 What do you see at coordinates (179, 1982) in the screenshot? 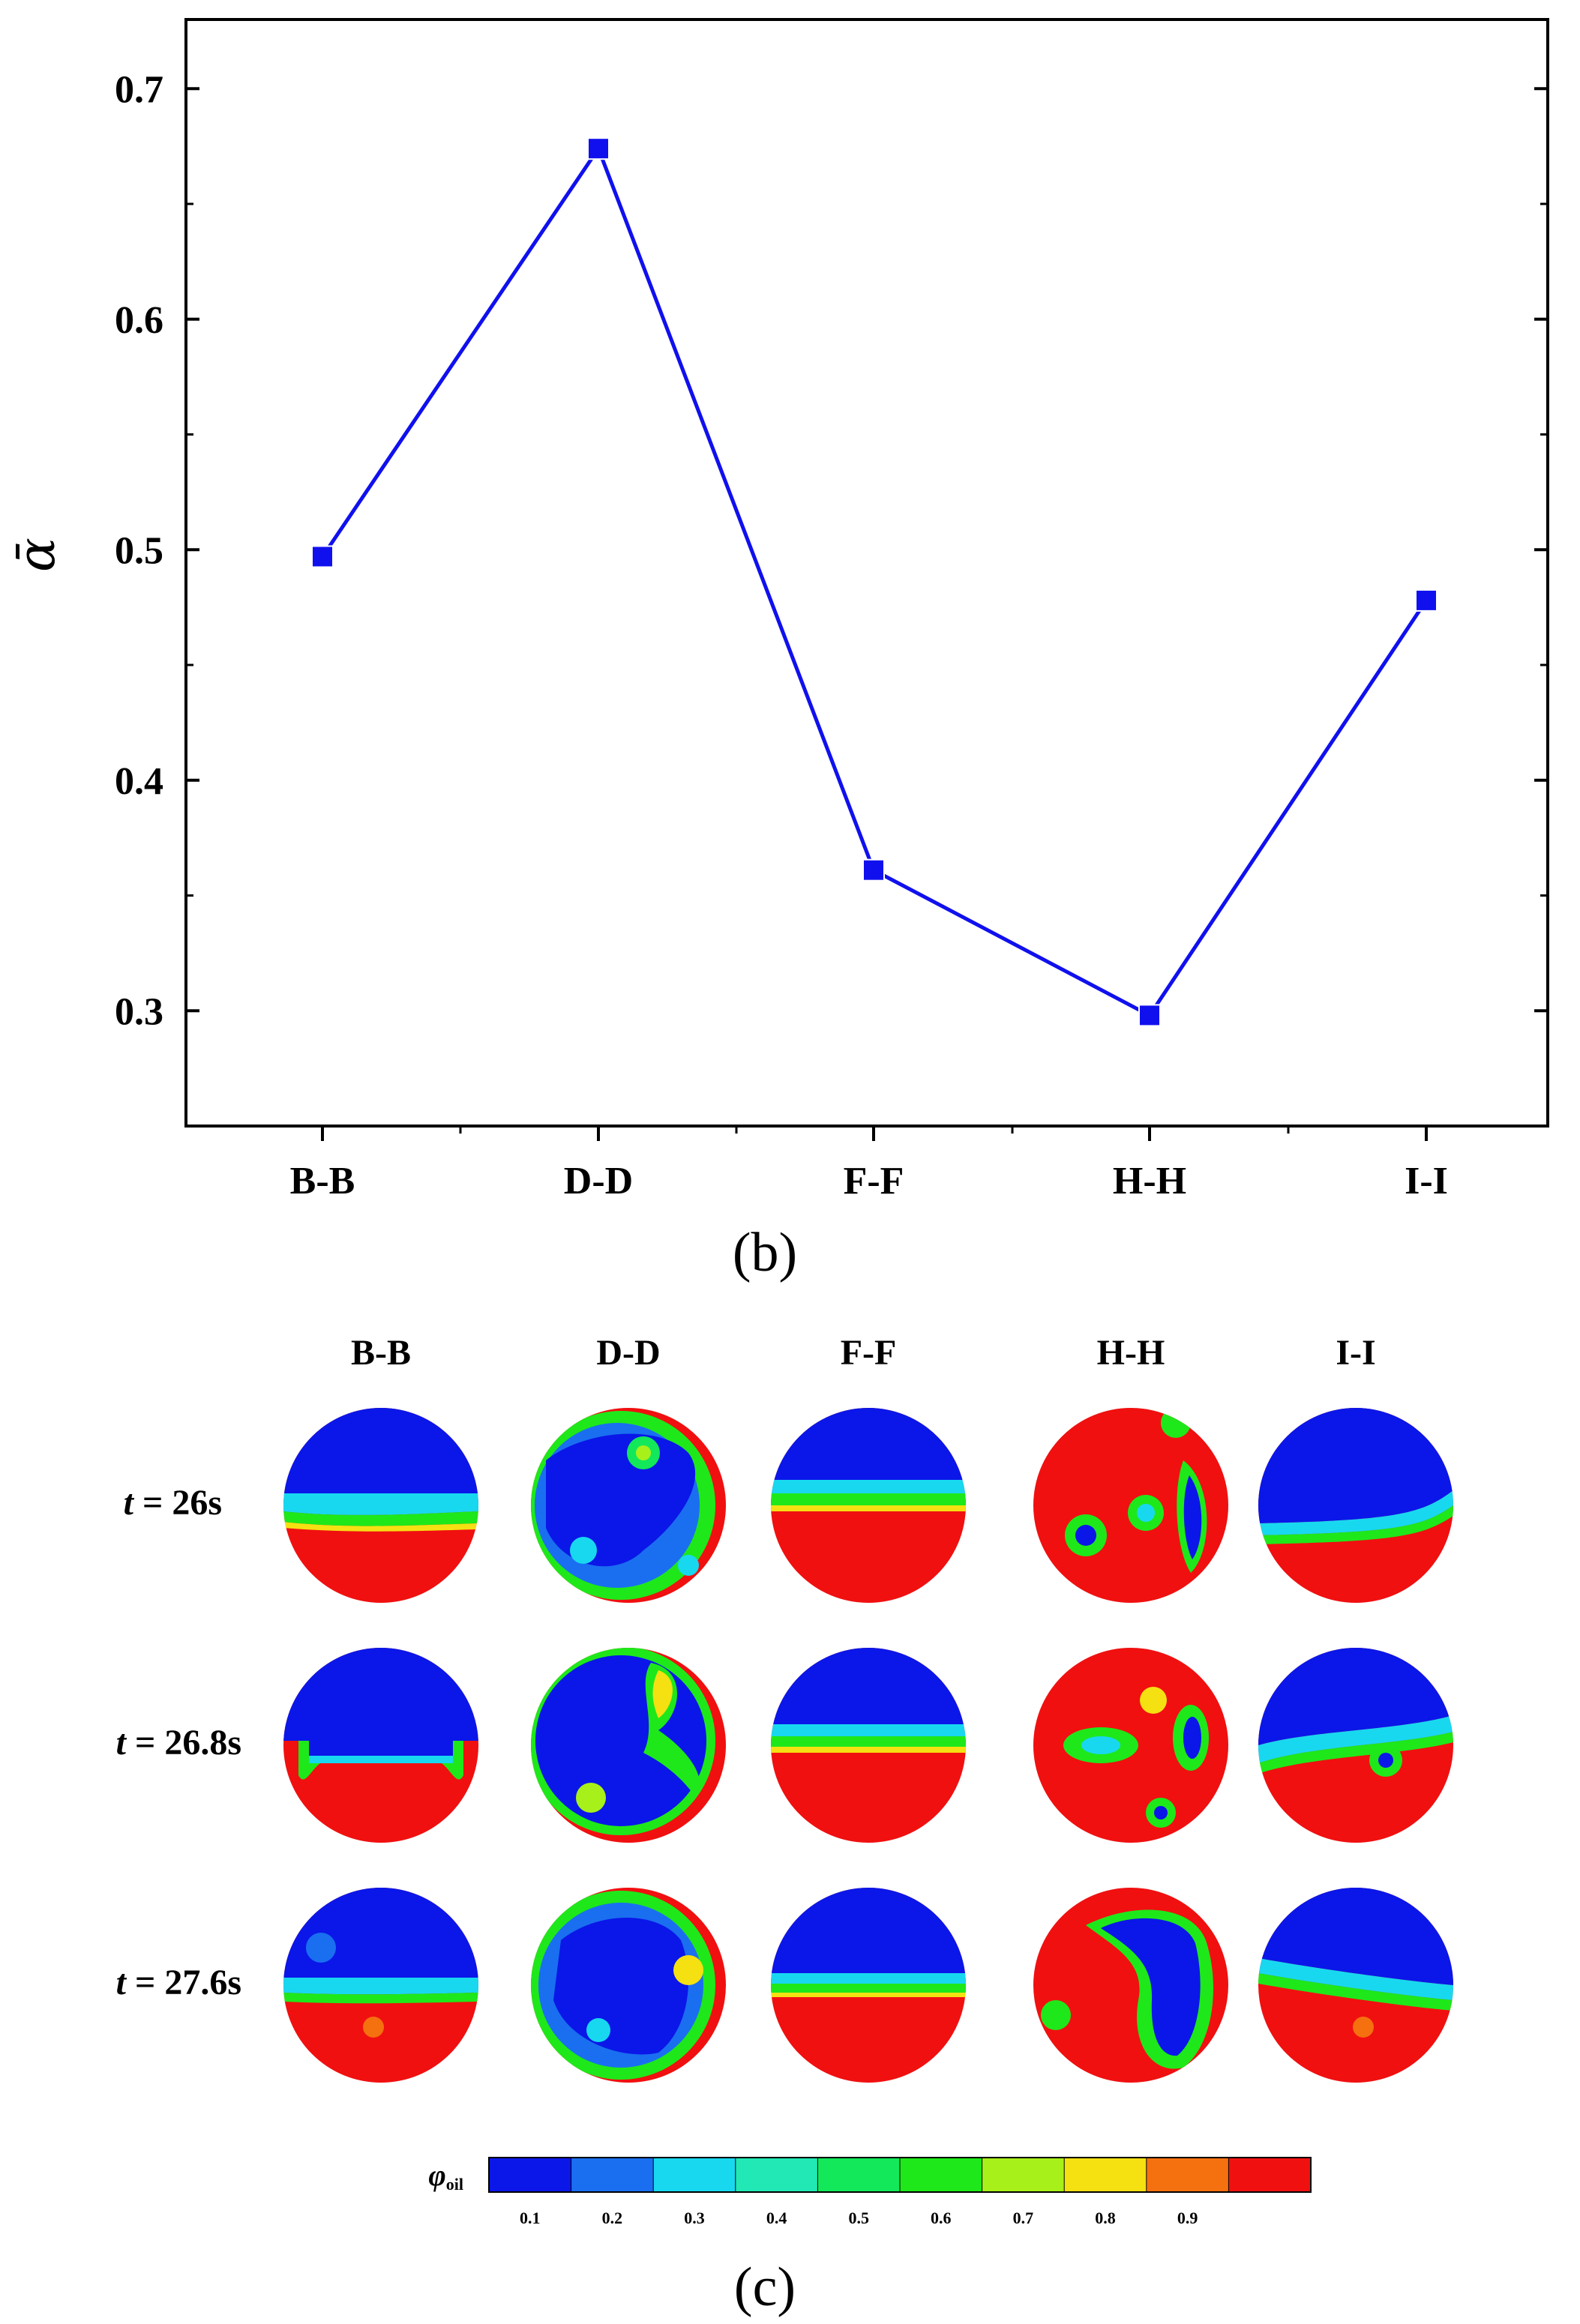
I see `row-label-t27-6: t = 27.6s` at bounding box center [179, 1982].